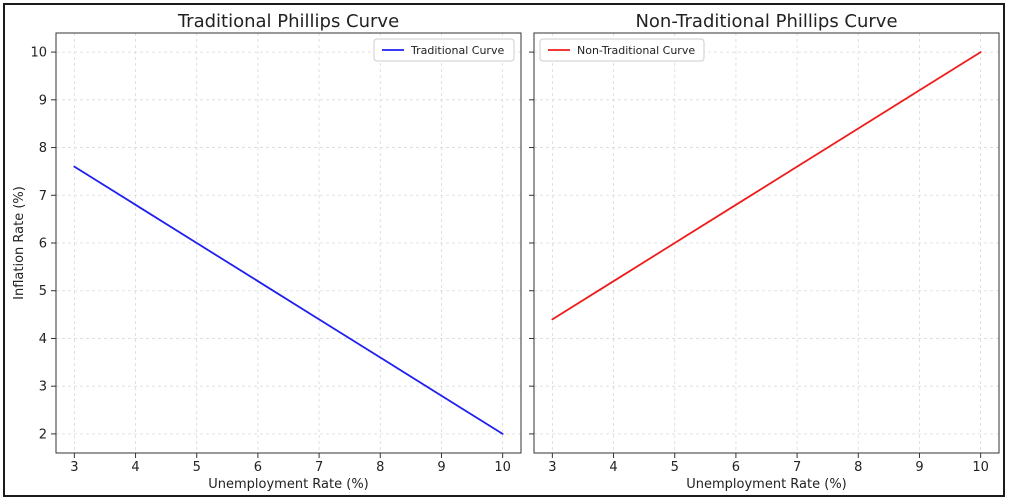 This screenshot has width=1012, height=504. What do you see at coordinates (43, 434) in the screenshot?
I see `y-tick-label: 2` at bounding box center [43, 434].